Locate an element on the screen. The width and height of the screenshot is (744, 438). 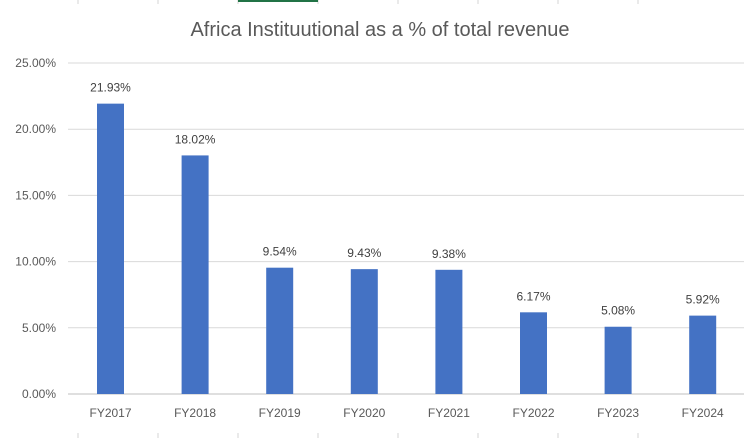
data-label: 9.54% is located at coordinates (280, 252).